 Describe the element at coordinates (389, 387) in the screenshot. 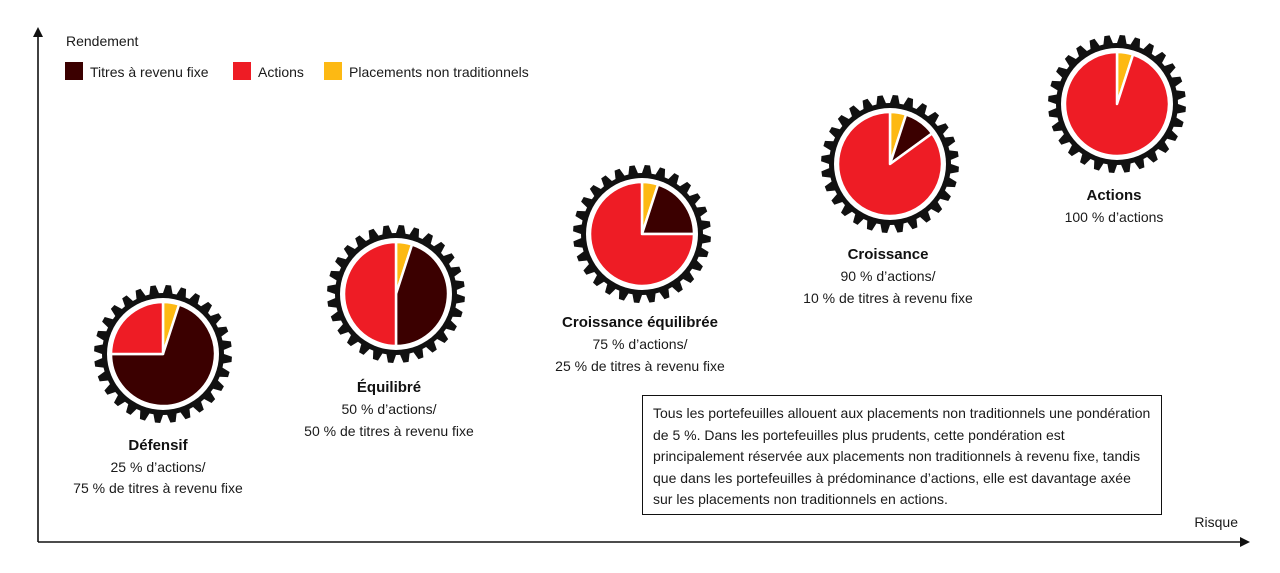

I see `portfolio-name-equilibre: Équilibré` at that location.